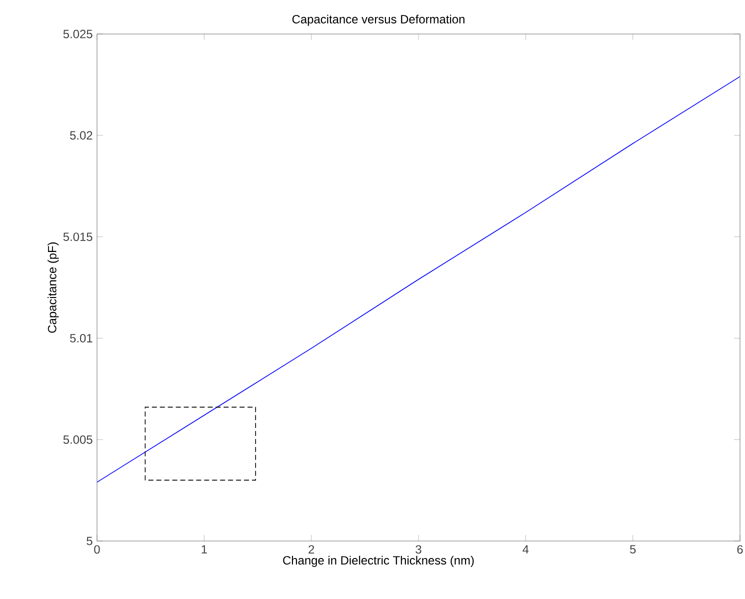 The image size is (745, 599). What do you see at coordinates (525, 549) in the screenshot?
I see `x-tick-label: 4` at bounding box center [525, 549].